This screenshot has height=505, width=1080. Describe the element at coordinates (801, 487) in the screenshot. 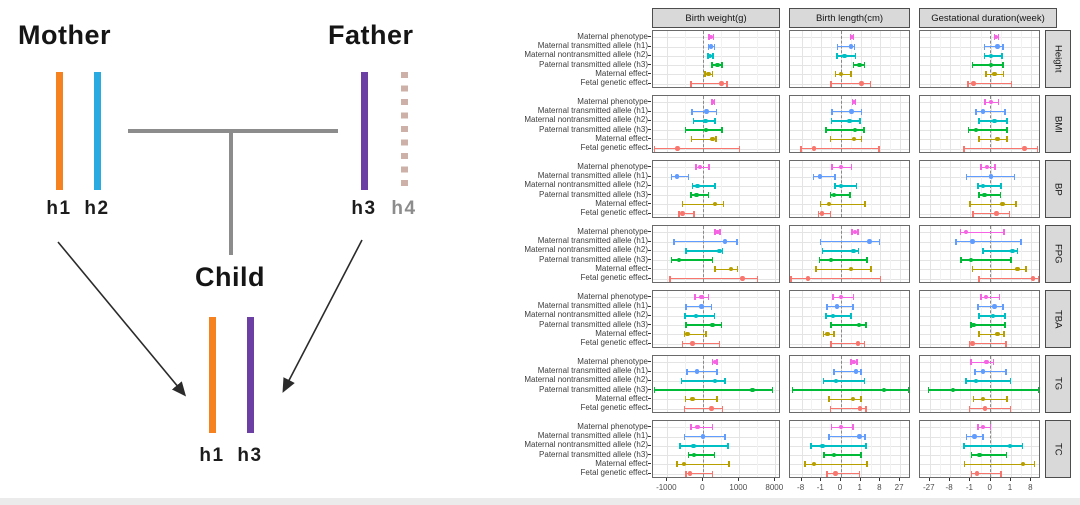

I see `x-axis-tick-label: -8` at that location.